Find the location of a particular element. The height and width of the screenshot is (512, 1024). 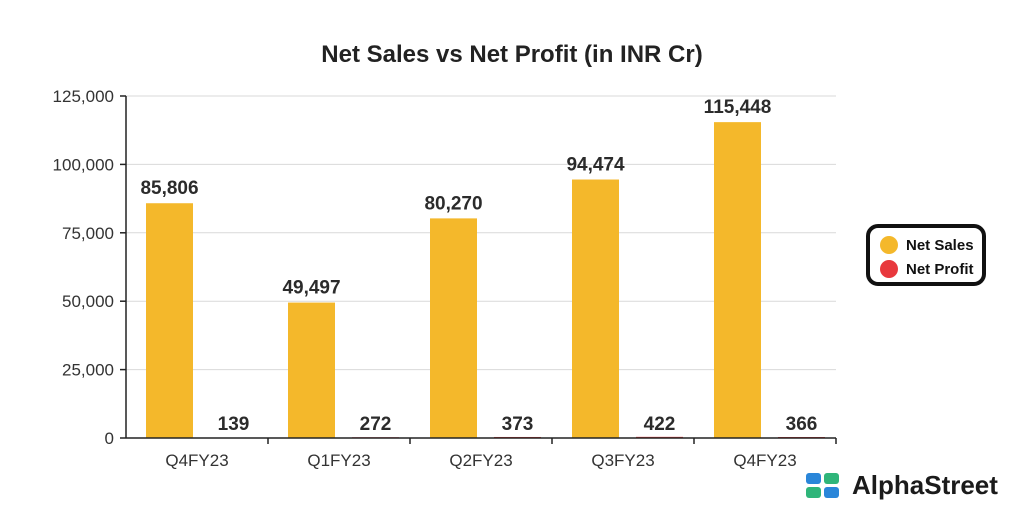

y-axis-tick-labels: 0 25,000 50,000 75,000 100,000 125,000 is located at coordinates (83, 267).